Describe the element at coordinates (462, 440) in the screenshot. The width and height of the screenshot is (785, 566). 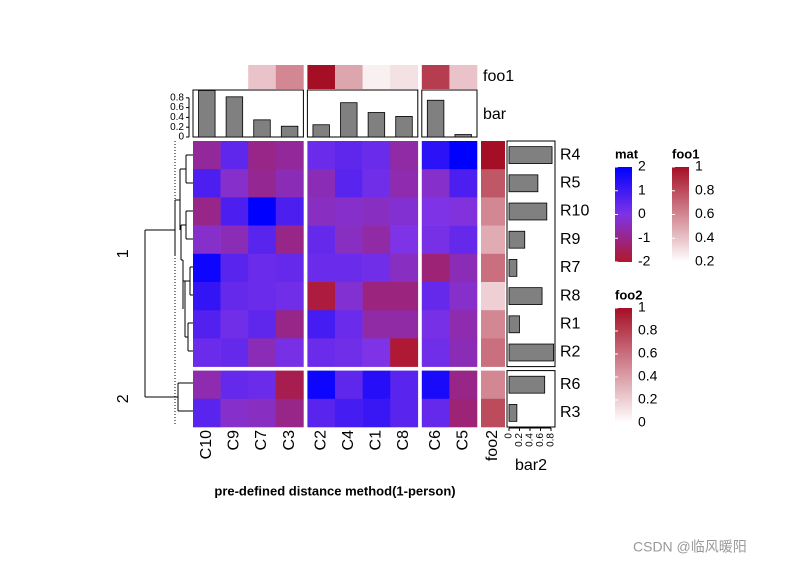
I see `column-label: C5` at that location.